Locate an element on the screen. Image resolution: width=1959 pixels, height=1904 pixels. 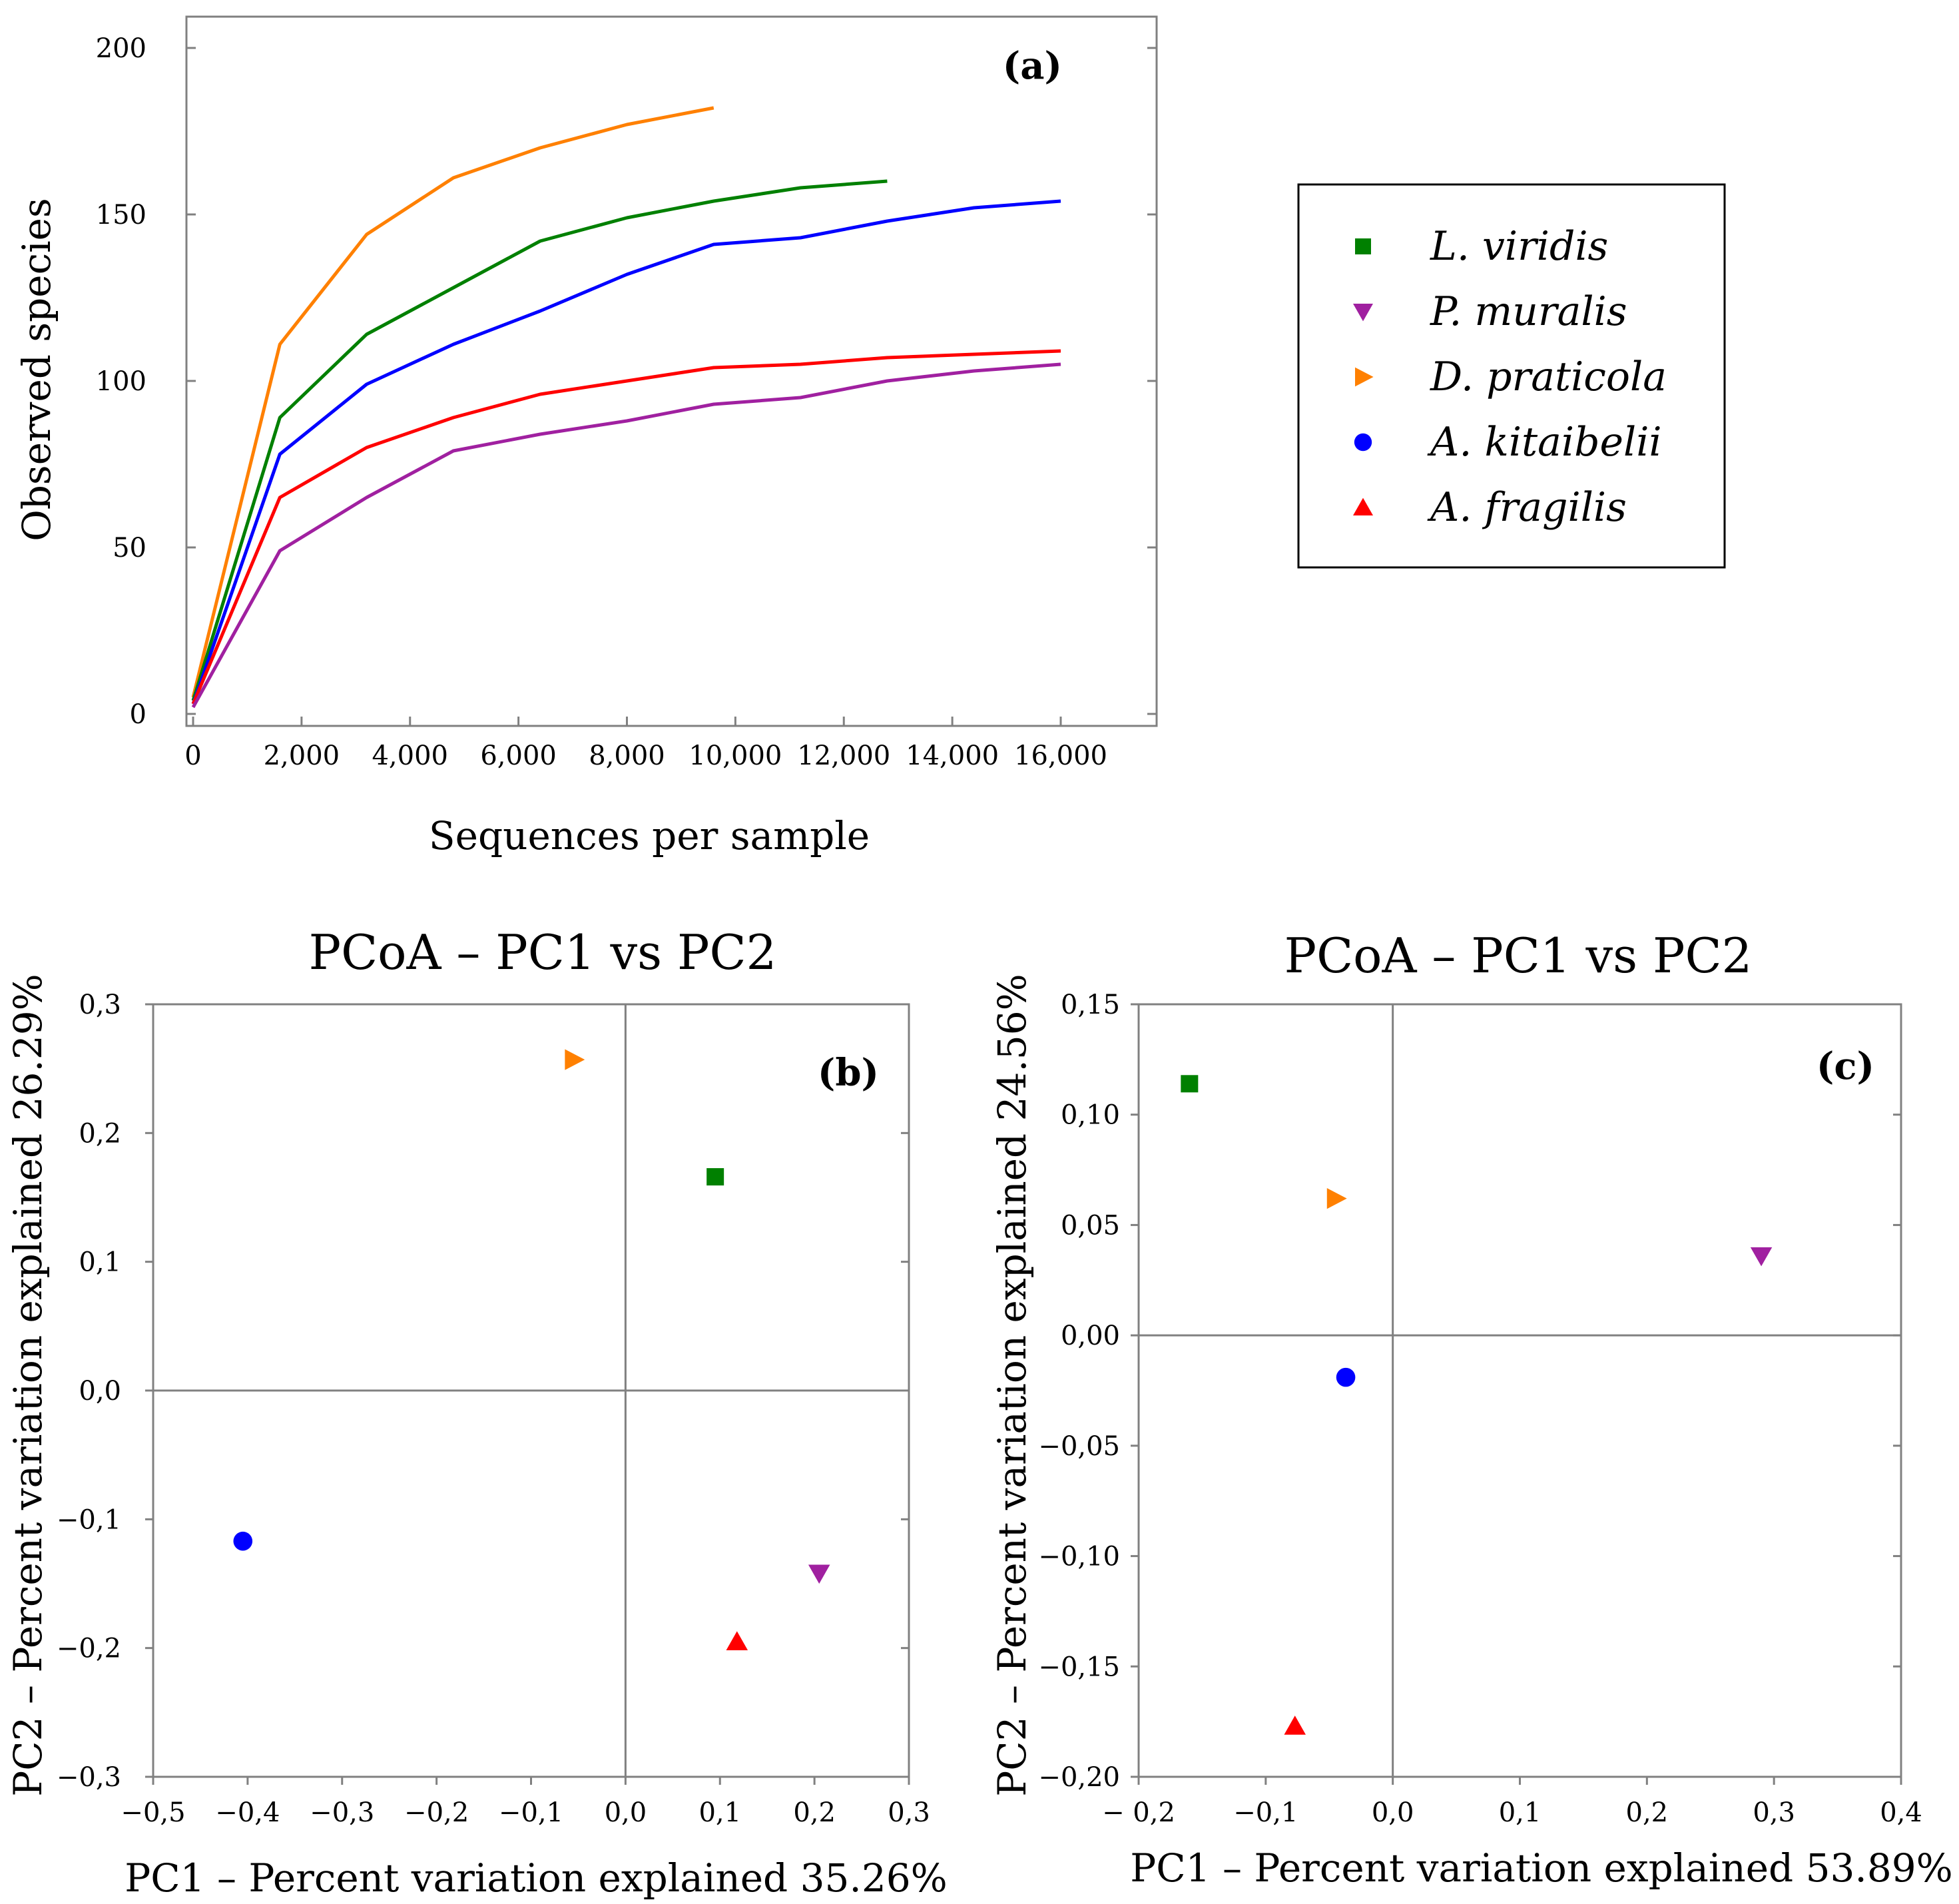
panel-a-x-tick-label: 0 is located at coordinates (193, 756).